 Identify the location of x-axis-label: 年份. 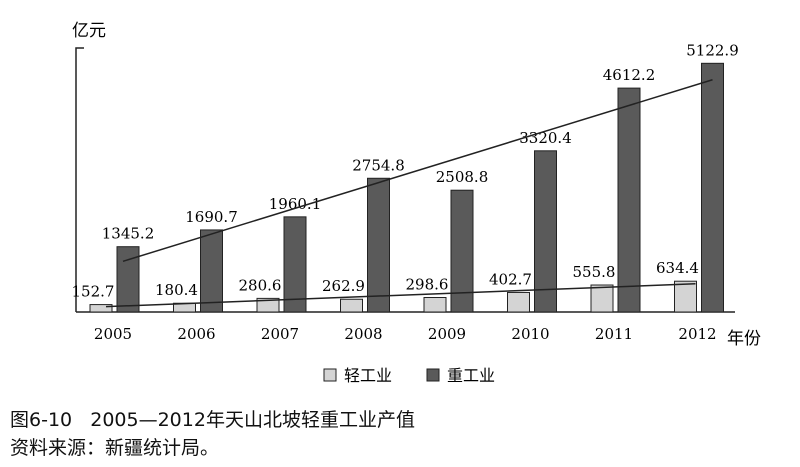
(744, 339).